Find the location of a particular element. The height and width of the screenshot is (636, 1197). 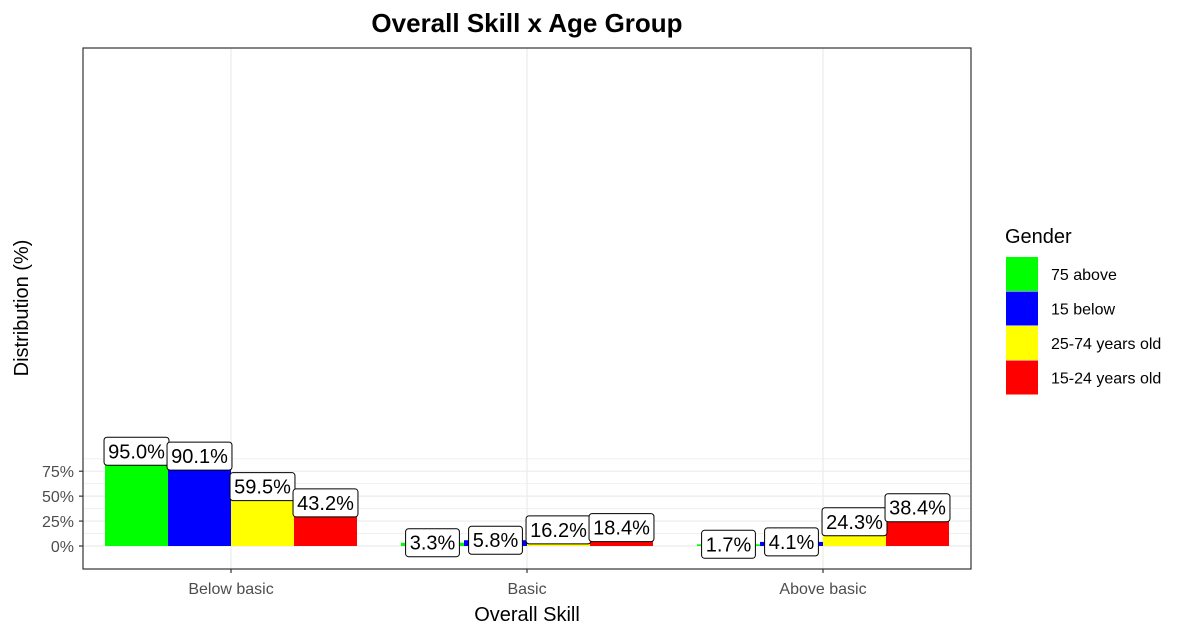

data-label: 24.3% is located at coordinates (854, 522).